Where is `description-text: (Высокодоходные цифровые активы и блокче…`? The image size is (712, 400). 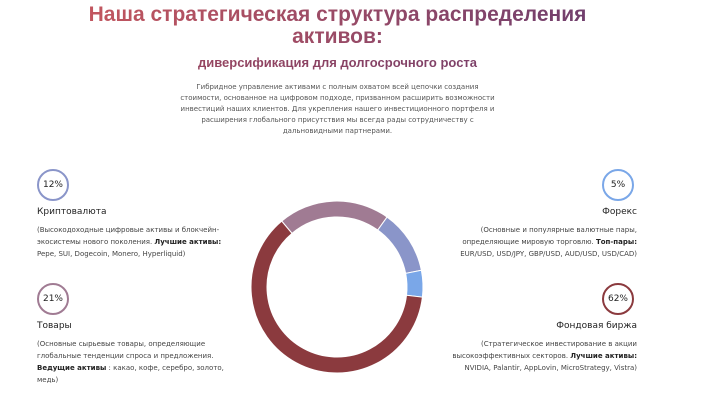 description-text: (Высокодоходные цифровые активы и блокче… is located at coordinates (128, 236).